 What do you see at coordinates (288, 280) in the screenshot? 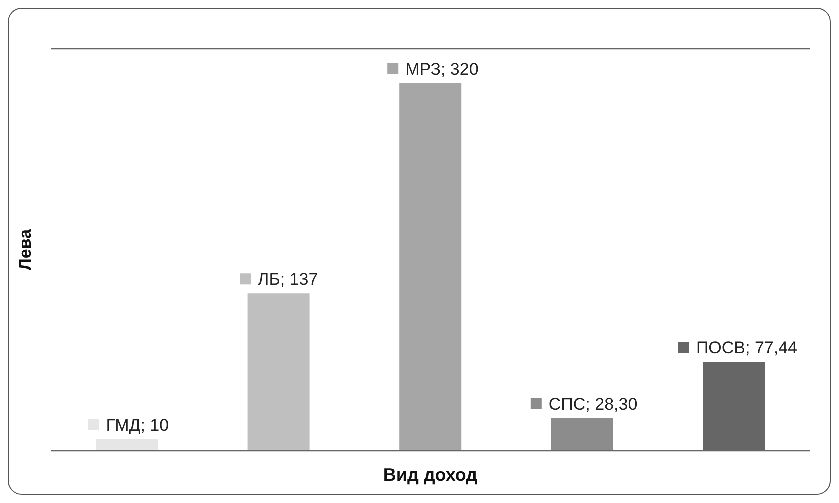
I see `data-label: ЛБ; 137` at bounding box center [288, 280].